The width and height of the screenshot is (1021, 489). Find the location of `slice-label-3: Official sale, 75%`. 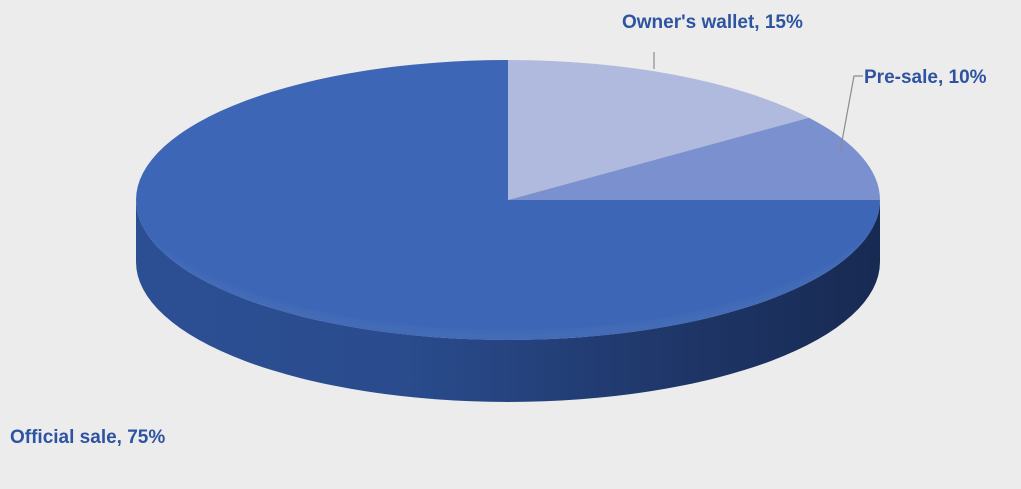

slice-label-3: Official sale, 75% is located at coordinates (87, 437).